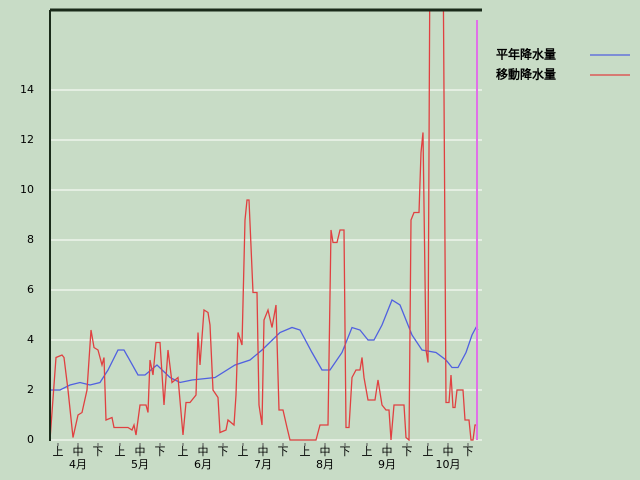 This screenshot has height=480, width=640. What do you see at coordinates (140, 464) in the screenshot?
I see `month-label: 5月` at bounding box center [140, 464].